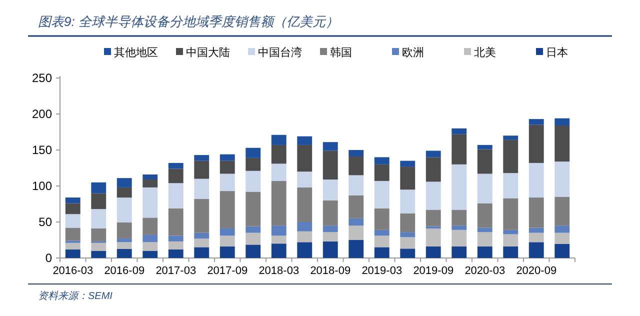 The width and height of the screenshot is (640, 316). I want to click on x-tick-label: 2020-03, so click(485, 271).